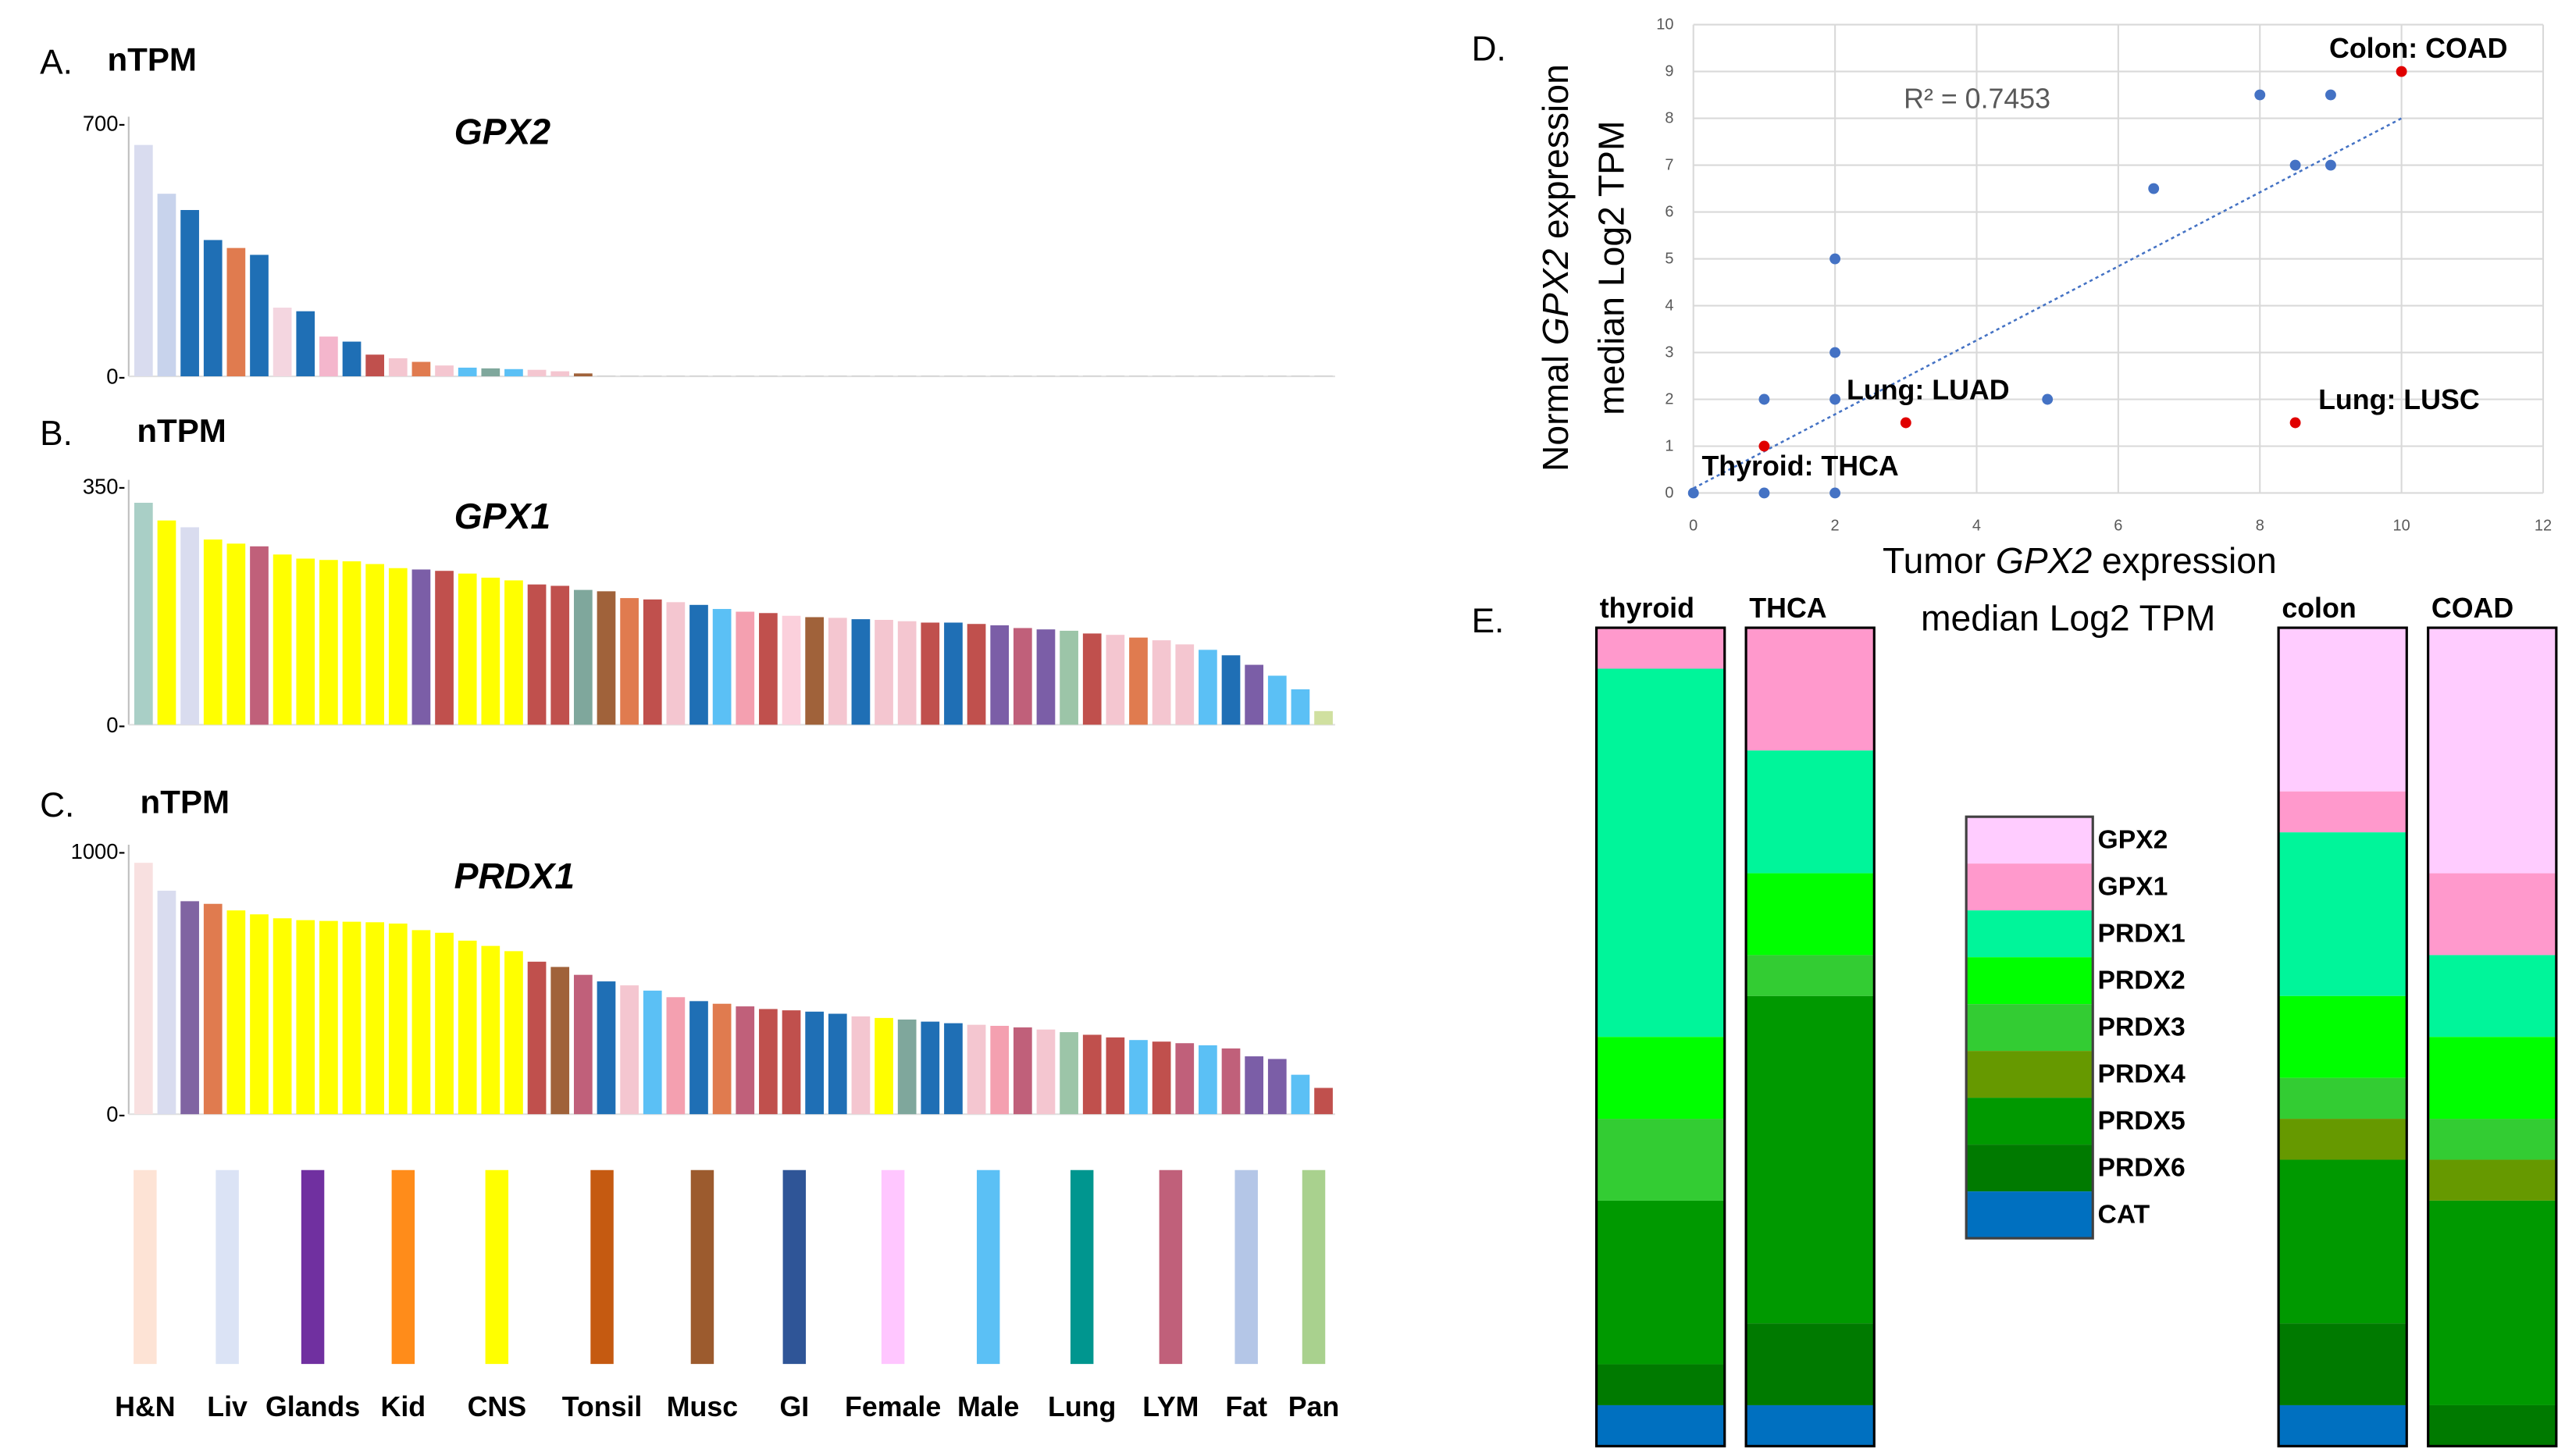 The width and height of the screenshot is (2565, 1456). I want to click on chart-title: GPX2, so click(503, 131).